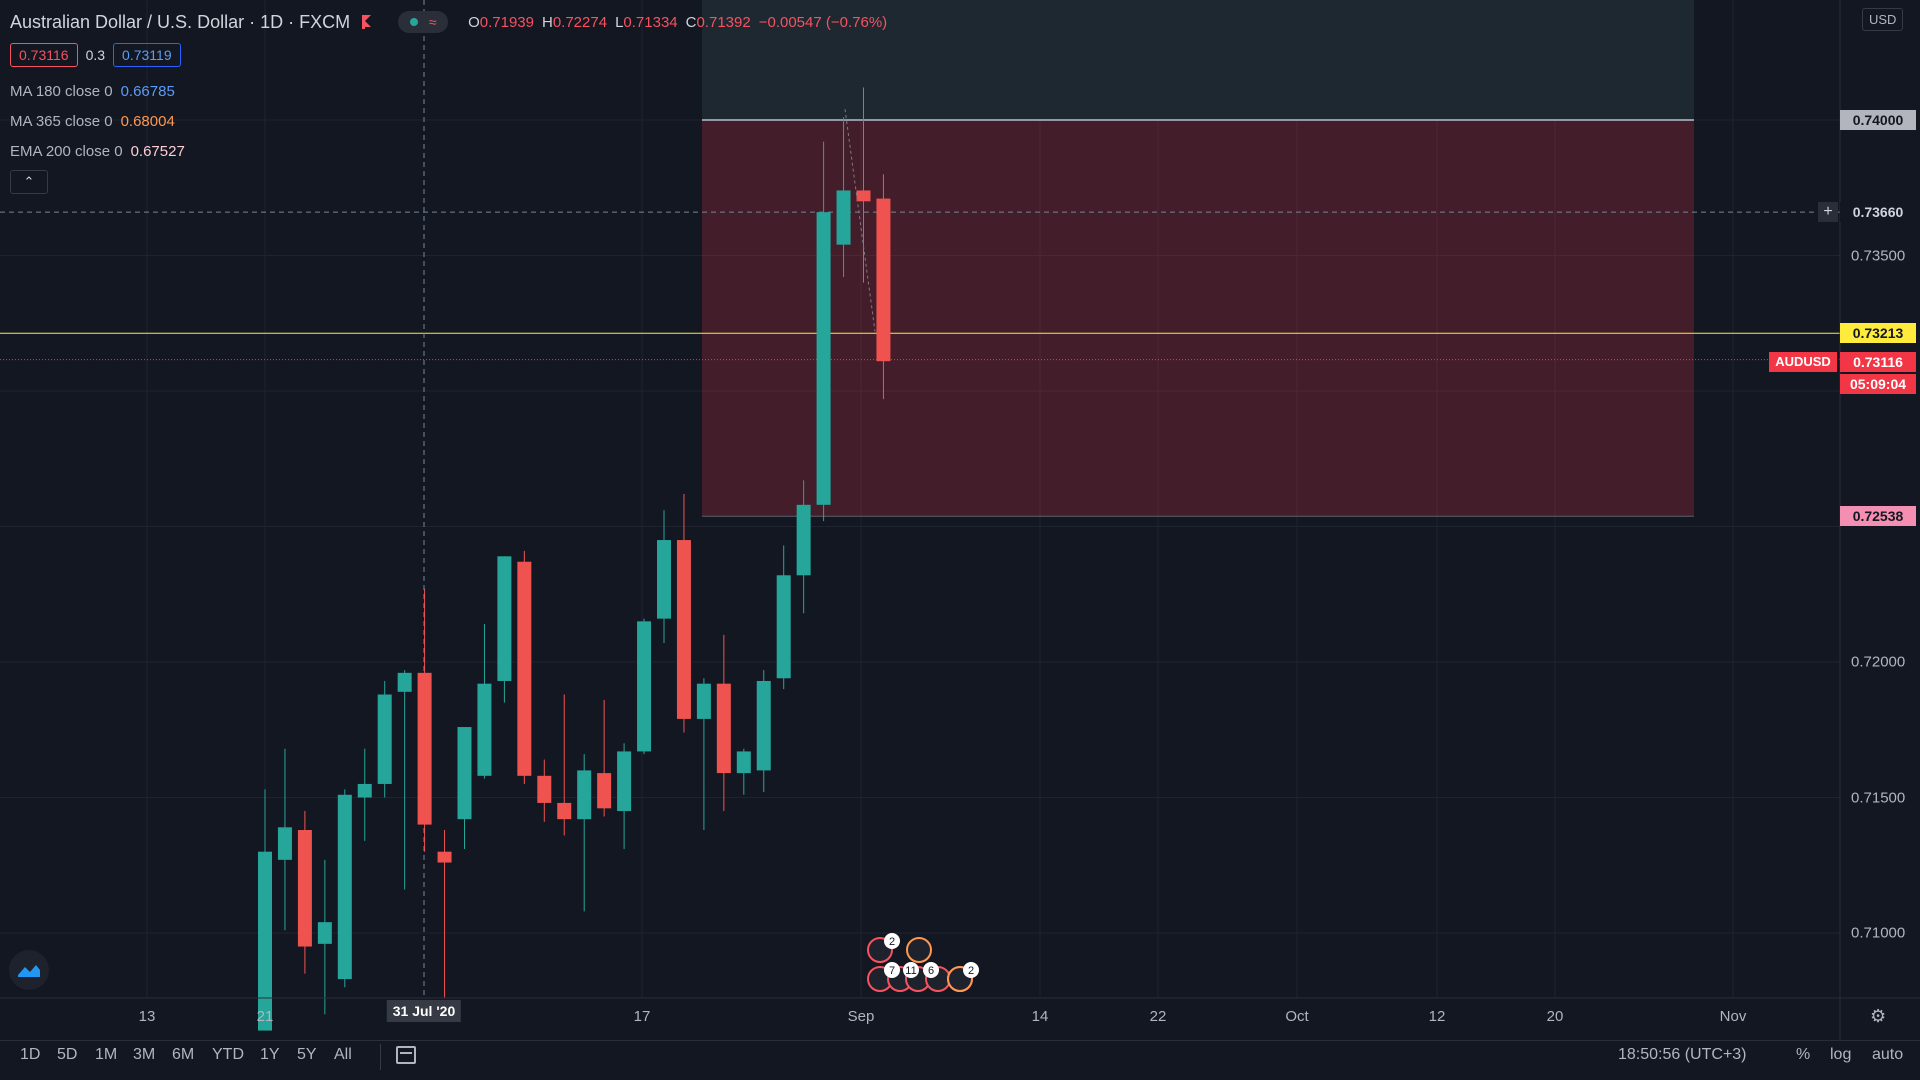 The width and height of the screenshot is (1920, 1080). Describe the element at coordinates (1878, 333) in the screenshot. I see `price-tag: 0.73213` at that location.